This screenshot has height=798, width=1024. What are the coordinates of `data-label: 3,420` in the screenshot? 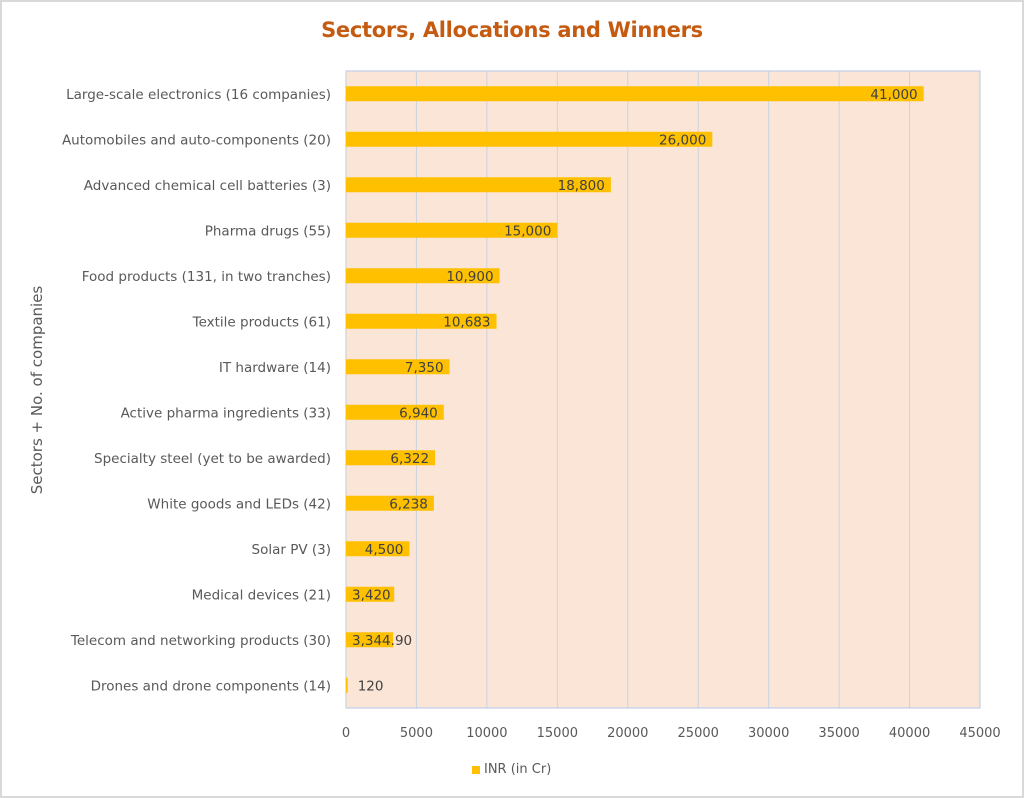 It's located at (371, 595).